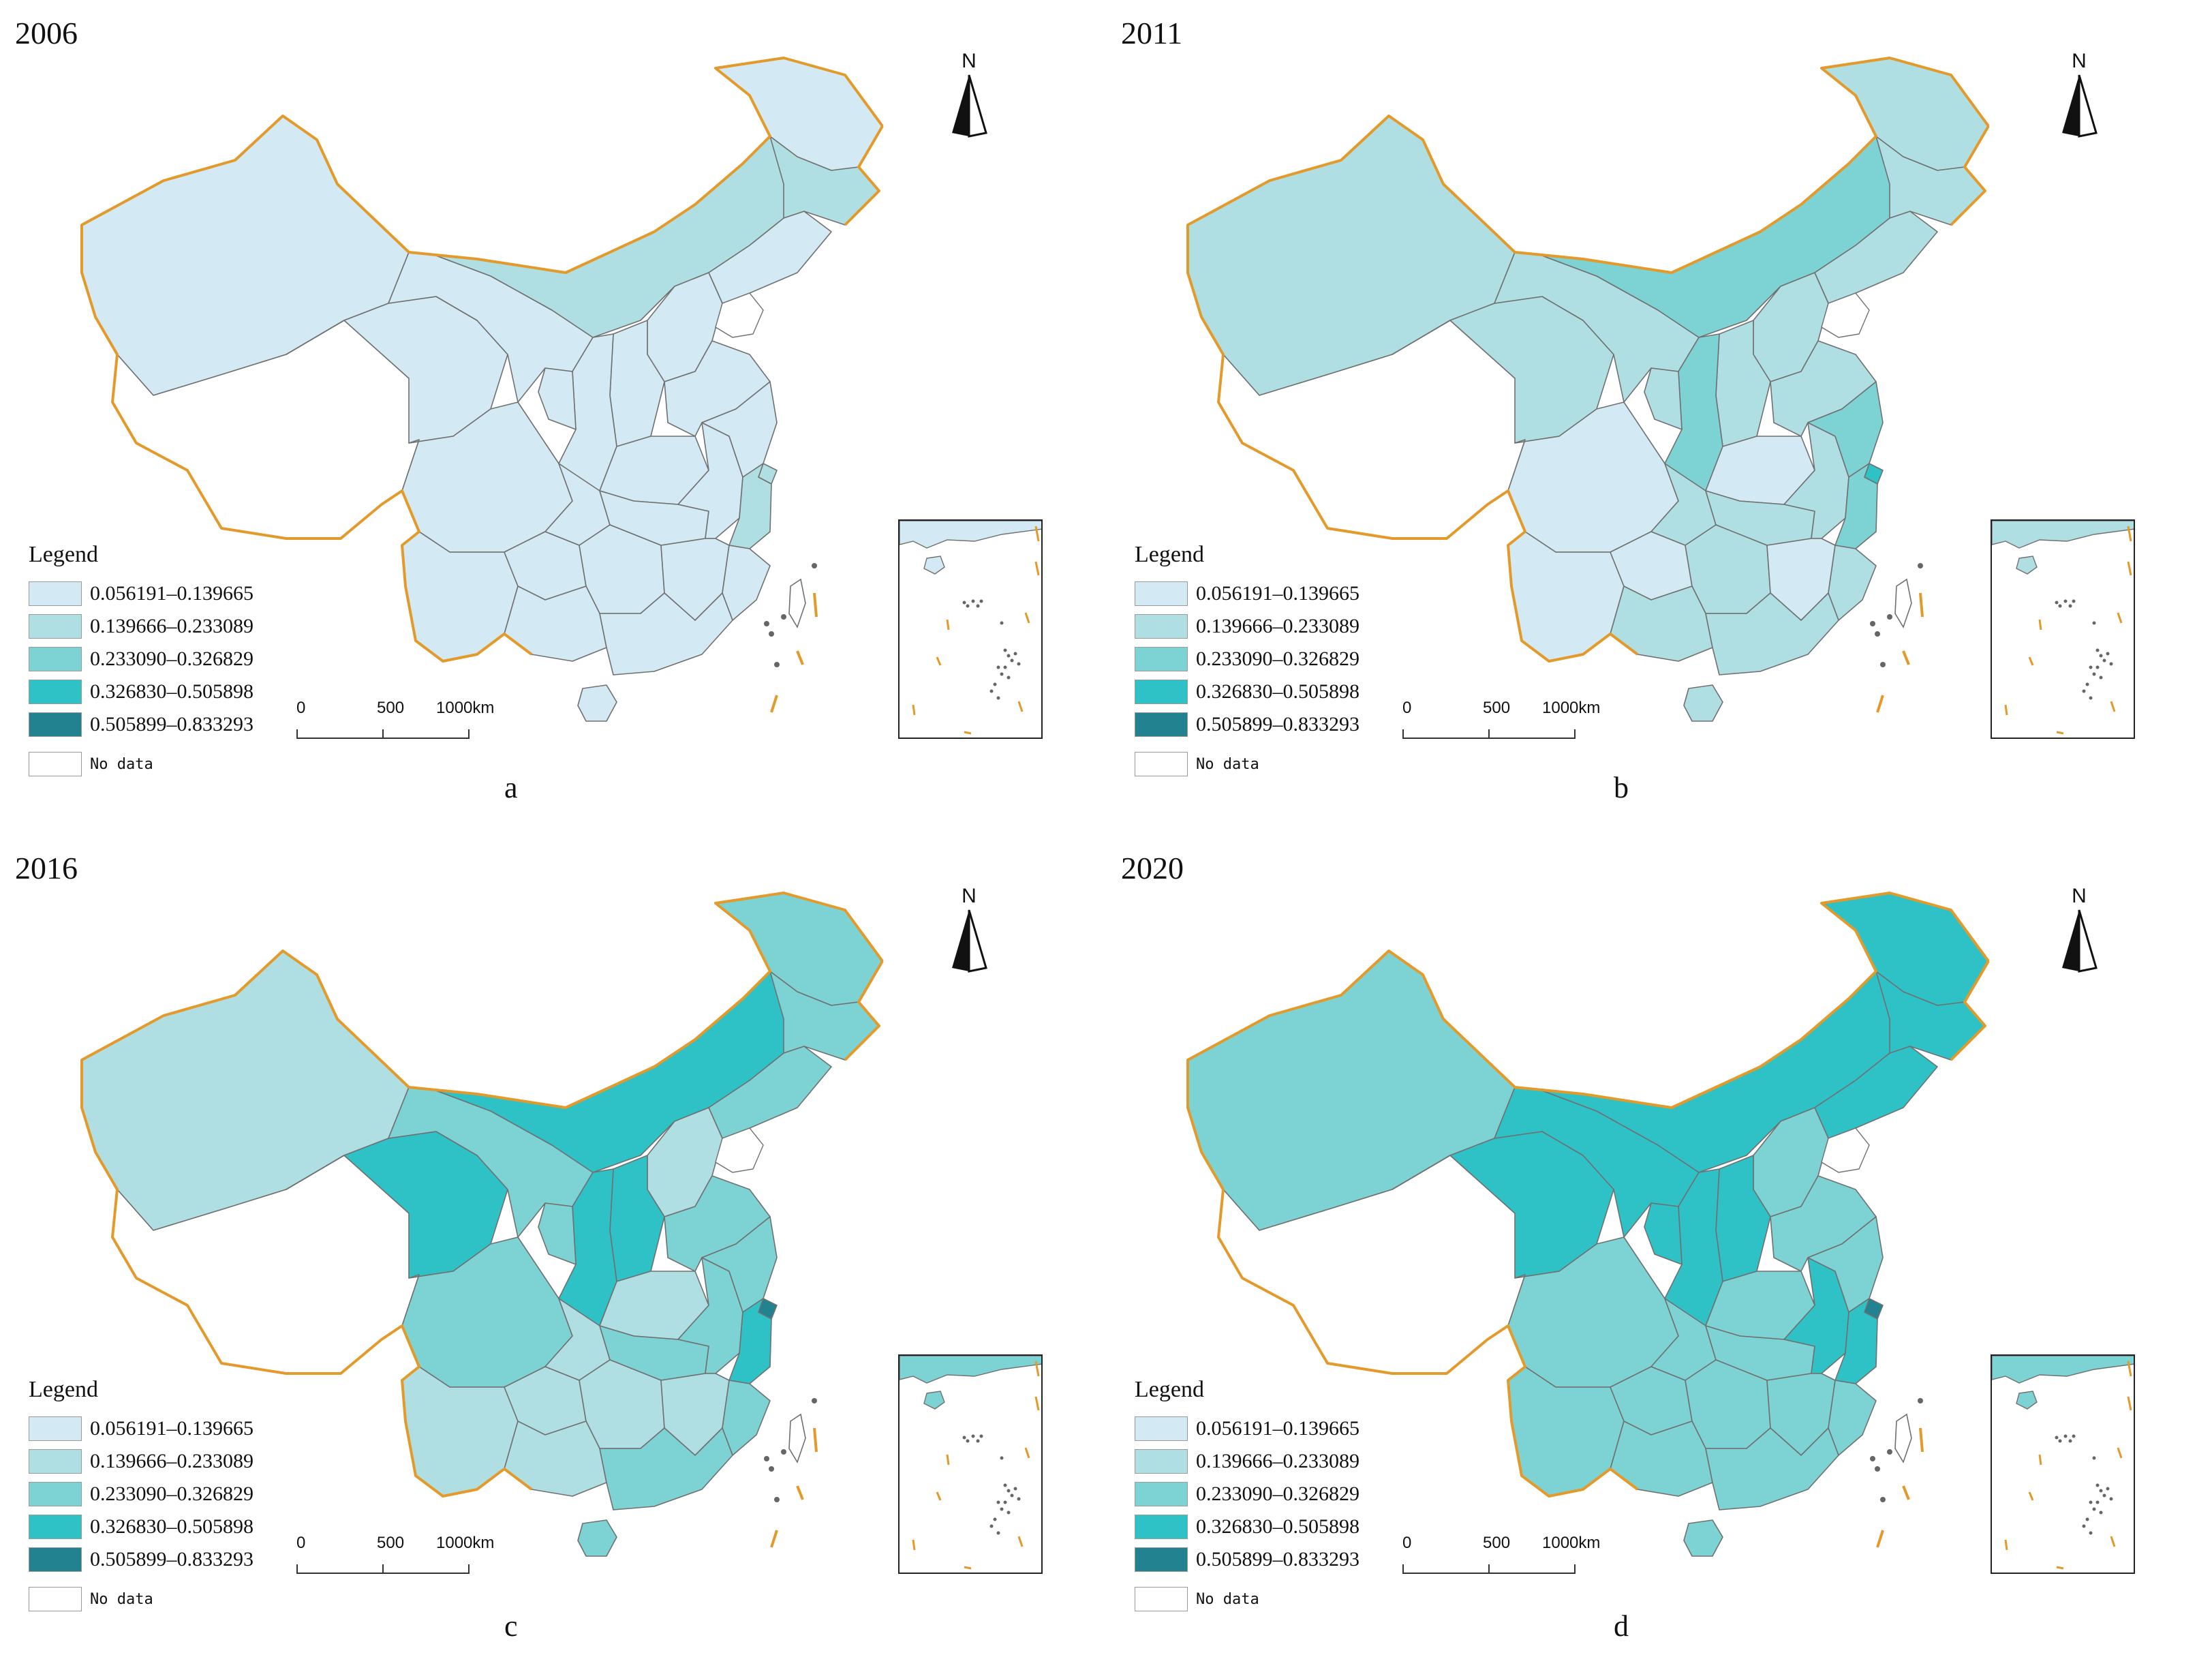  What do you see at coordinates (511, 787) in the screenshot?
I see `panel-letter: a` at bounding box center [511, 787].